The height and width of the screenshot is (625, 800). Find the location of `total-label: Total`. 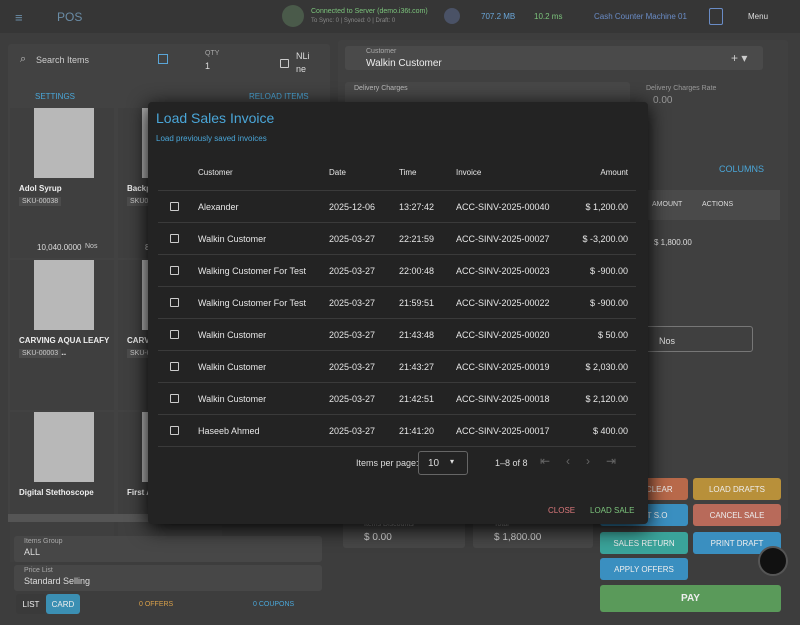

total-label: Total is located at coordinates (501, 524).